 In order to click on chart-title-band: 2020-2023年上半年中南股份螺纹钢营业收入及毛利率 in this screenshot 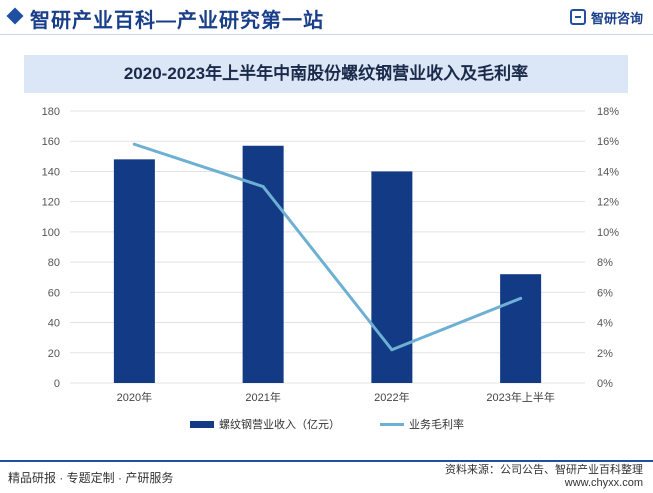, I will do `click(326, 74)`.